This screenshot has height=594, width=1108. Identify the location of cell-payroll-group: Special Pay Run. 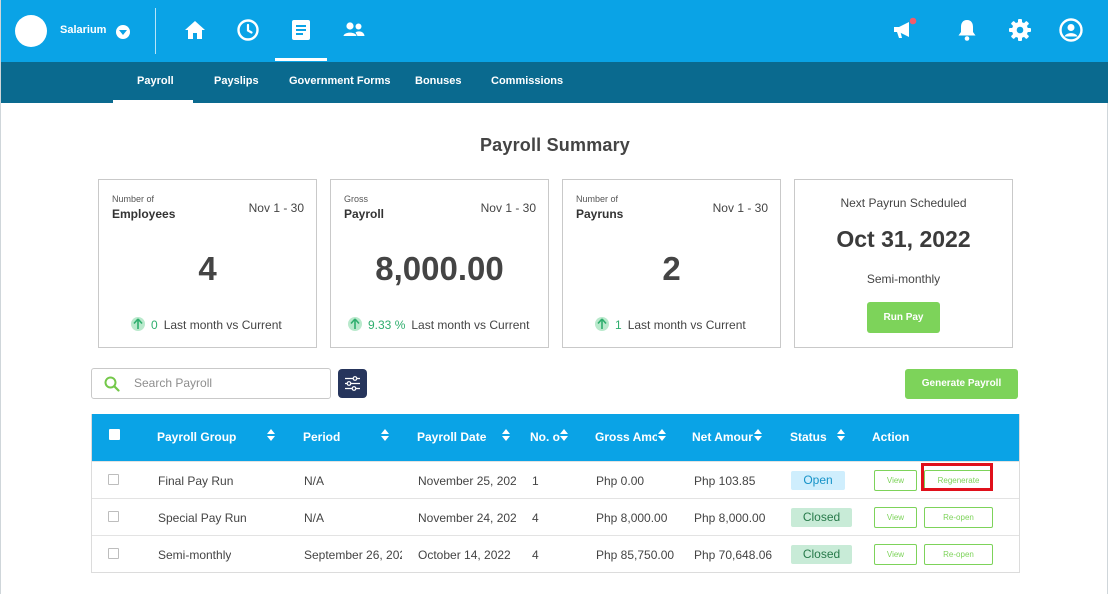
(202, 518).